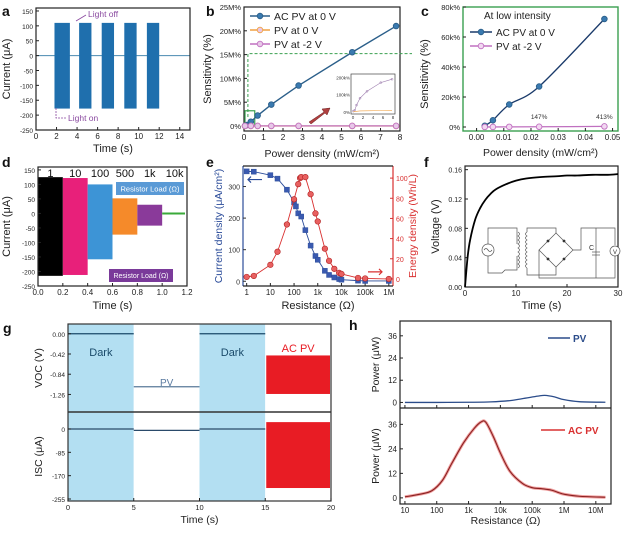  I want to click on x-tick-label: 0.4, so click(88, 292).